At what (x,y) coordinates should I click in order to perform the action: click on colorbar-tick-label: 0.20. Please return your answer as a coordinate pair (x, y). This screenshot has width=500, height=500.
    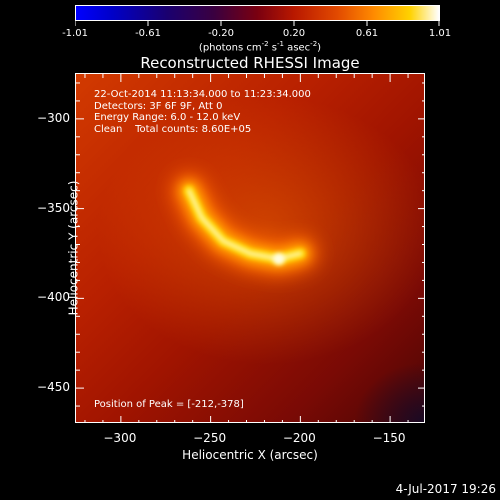
    Looking at the image, I should click on (294, 33).